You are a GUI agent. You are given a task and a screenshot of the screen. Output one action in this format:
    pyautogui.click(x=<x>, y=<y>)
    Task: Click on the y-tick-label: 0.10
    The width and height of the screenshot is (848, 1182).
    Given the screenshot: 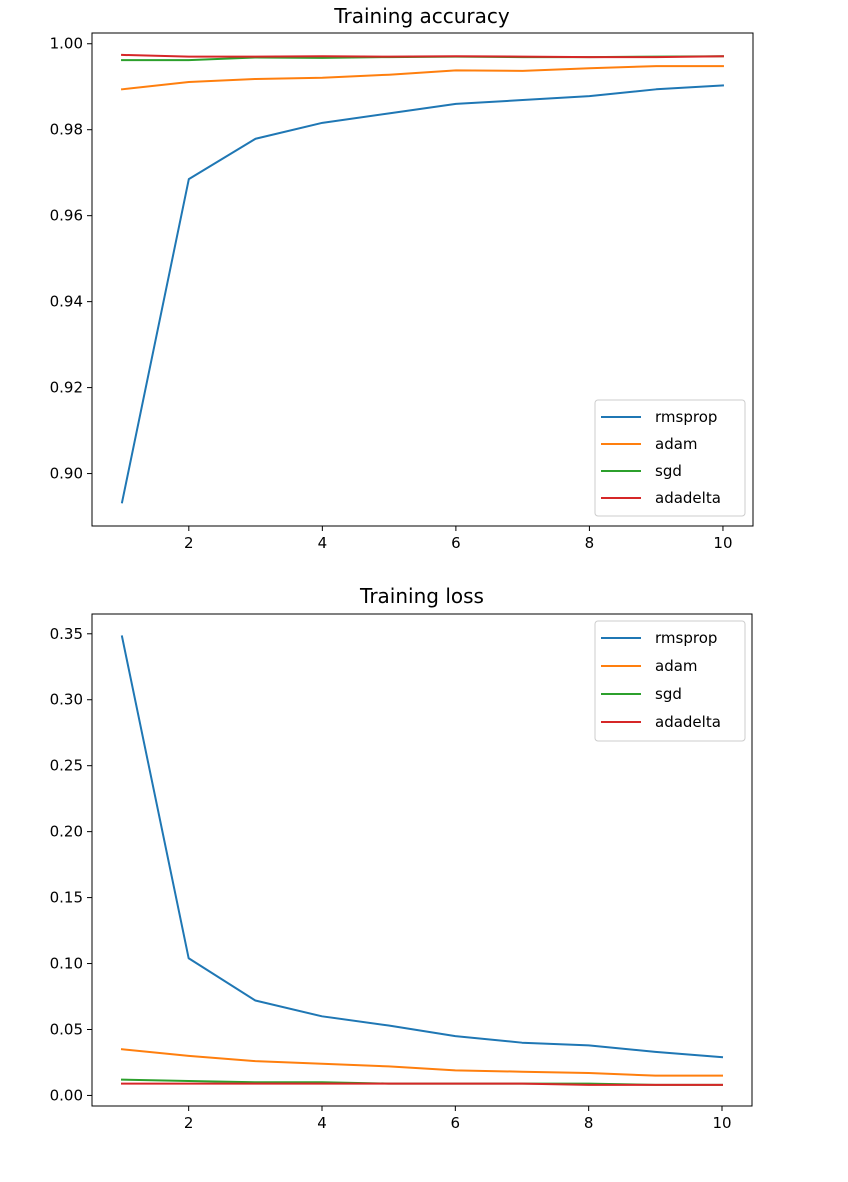 What is the action you would take?
    pyautogui.click(x=66, y=964)
    